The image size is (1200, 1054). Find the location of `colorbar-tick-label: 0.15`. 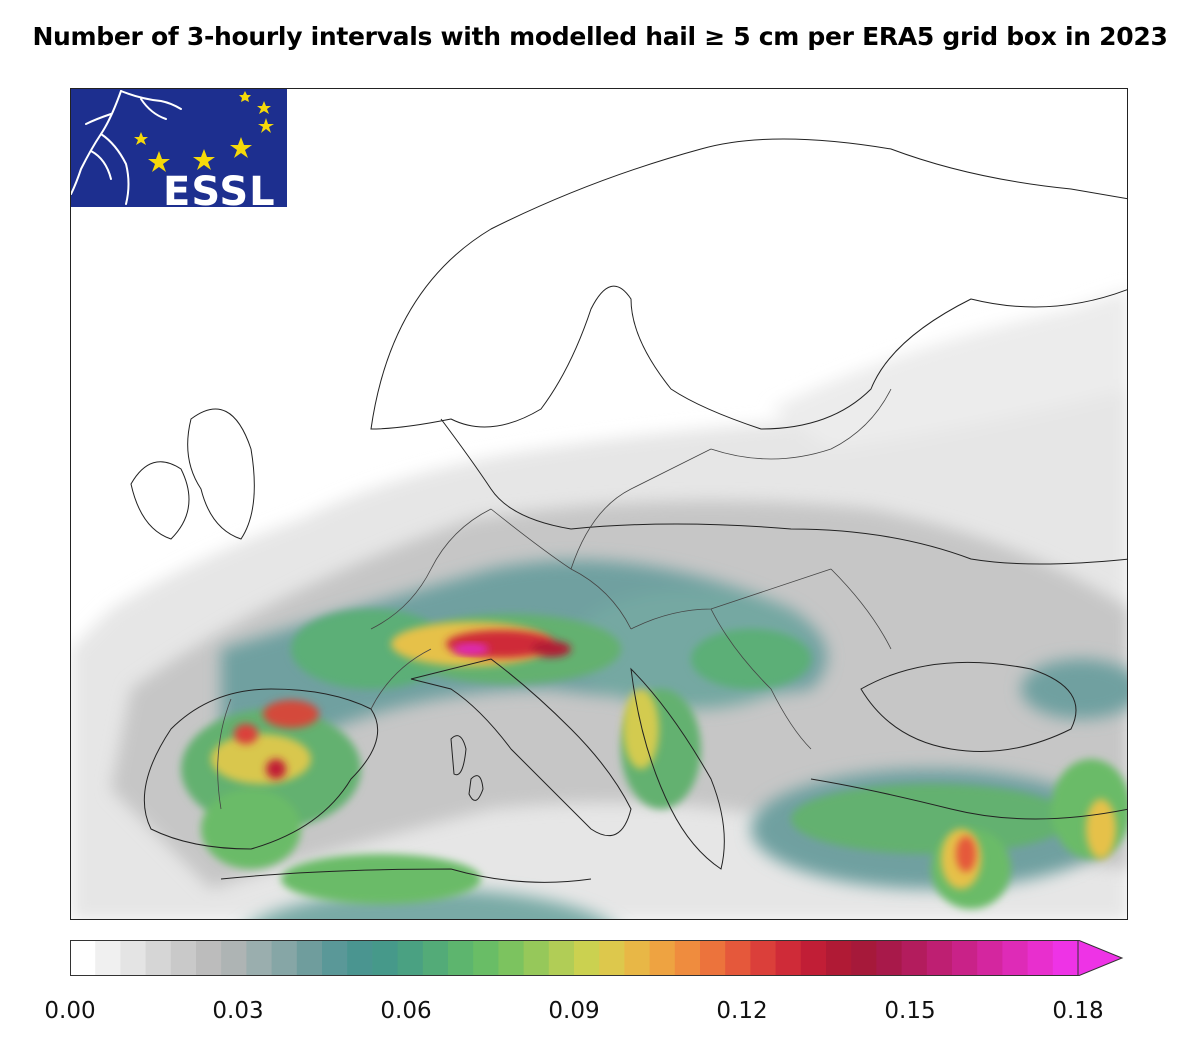

colorbar-tick-label: 0.15 is located at coordinates (910, 1011).